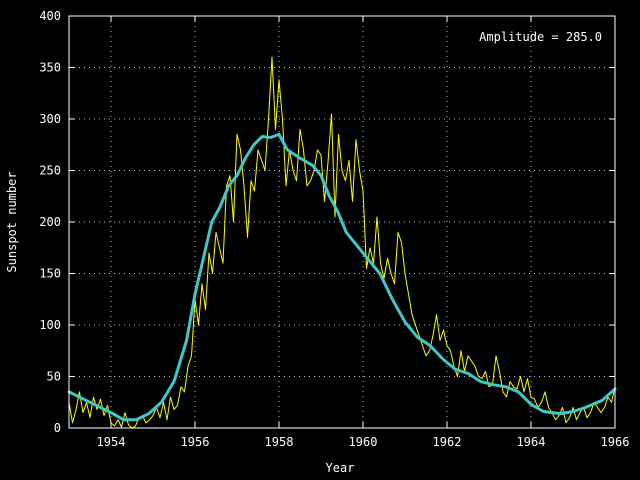  Describe the element at coordinates (50, 68) in the screenshot. I see `y-tick-label: 350` at that location.